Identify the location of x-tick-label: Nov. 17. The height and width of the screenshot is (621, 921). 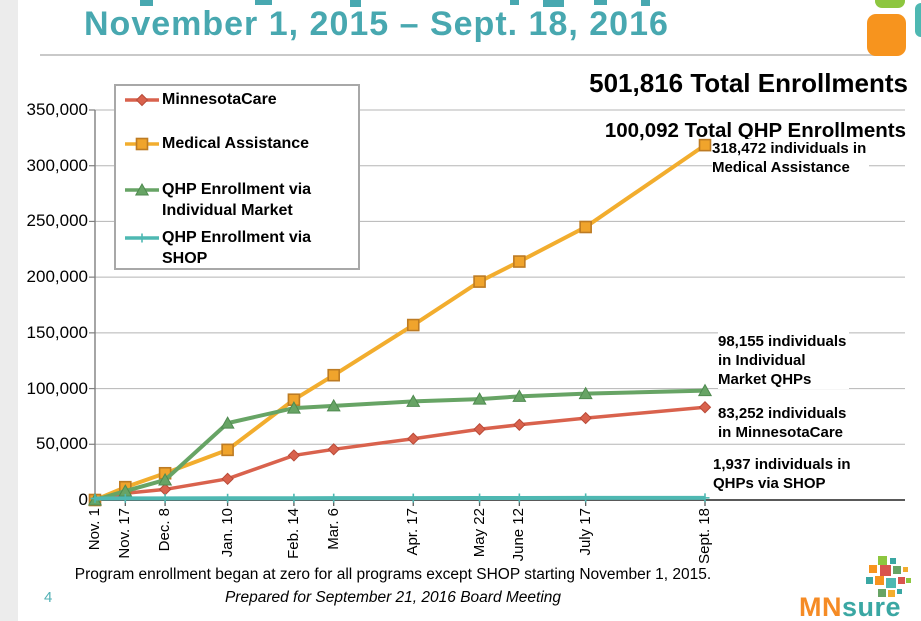
(125, 533).